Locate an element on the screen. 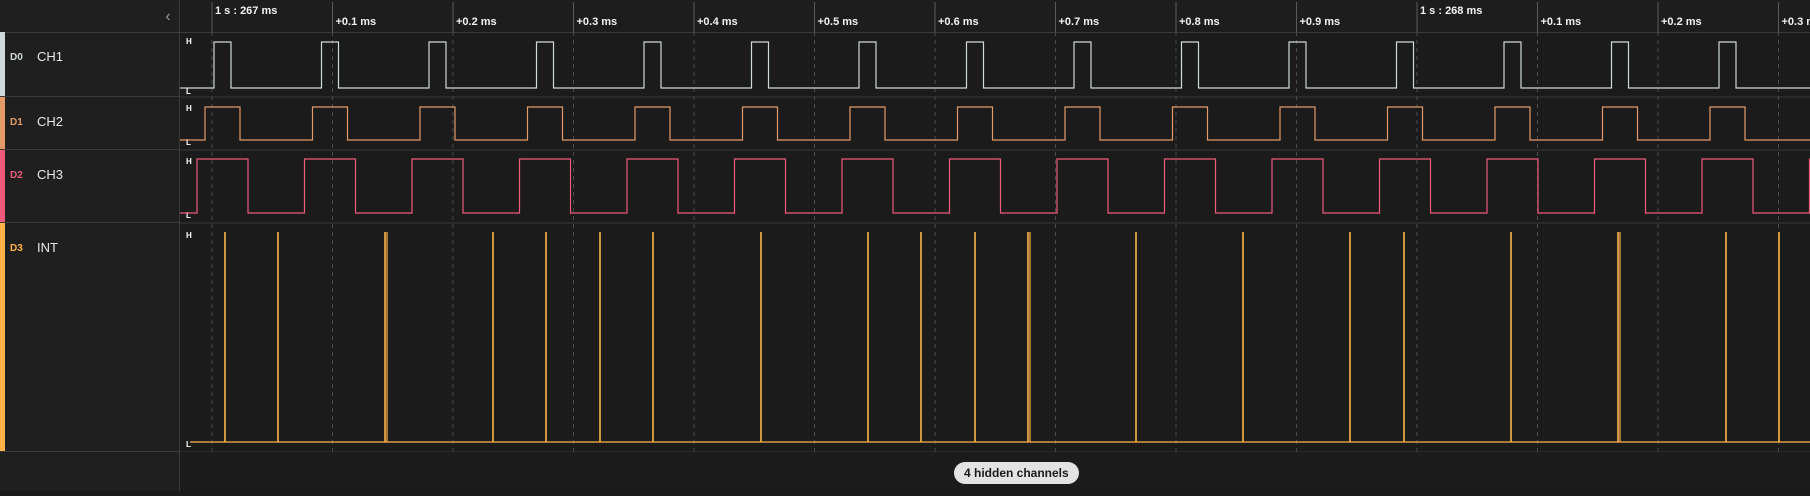 This screenshot has width=1810, height=496. ruler-label: +0.7 ms is located at coordinates (1079, 22).